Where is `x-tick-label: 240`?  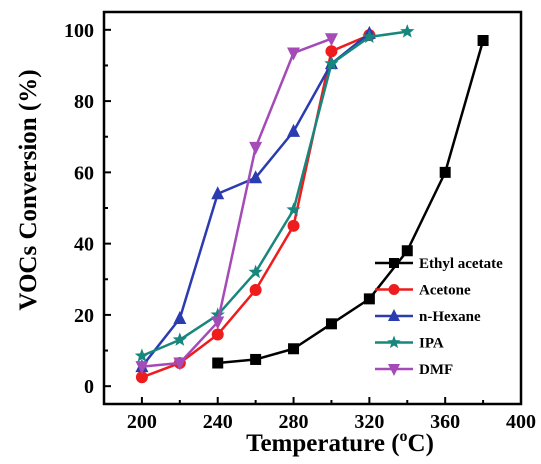 x-tick-label: 240 is located at coordinates (218, 422).